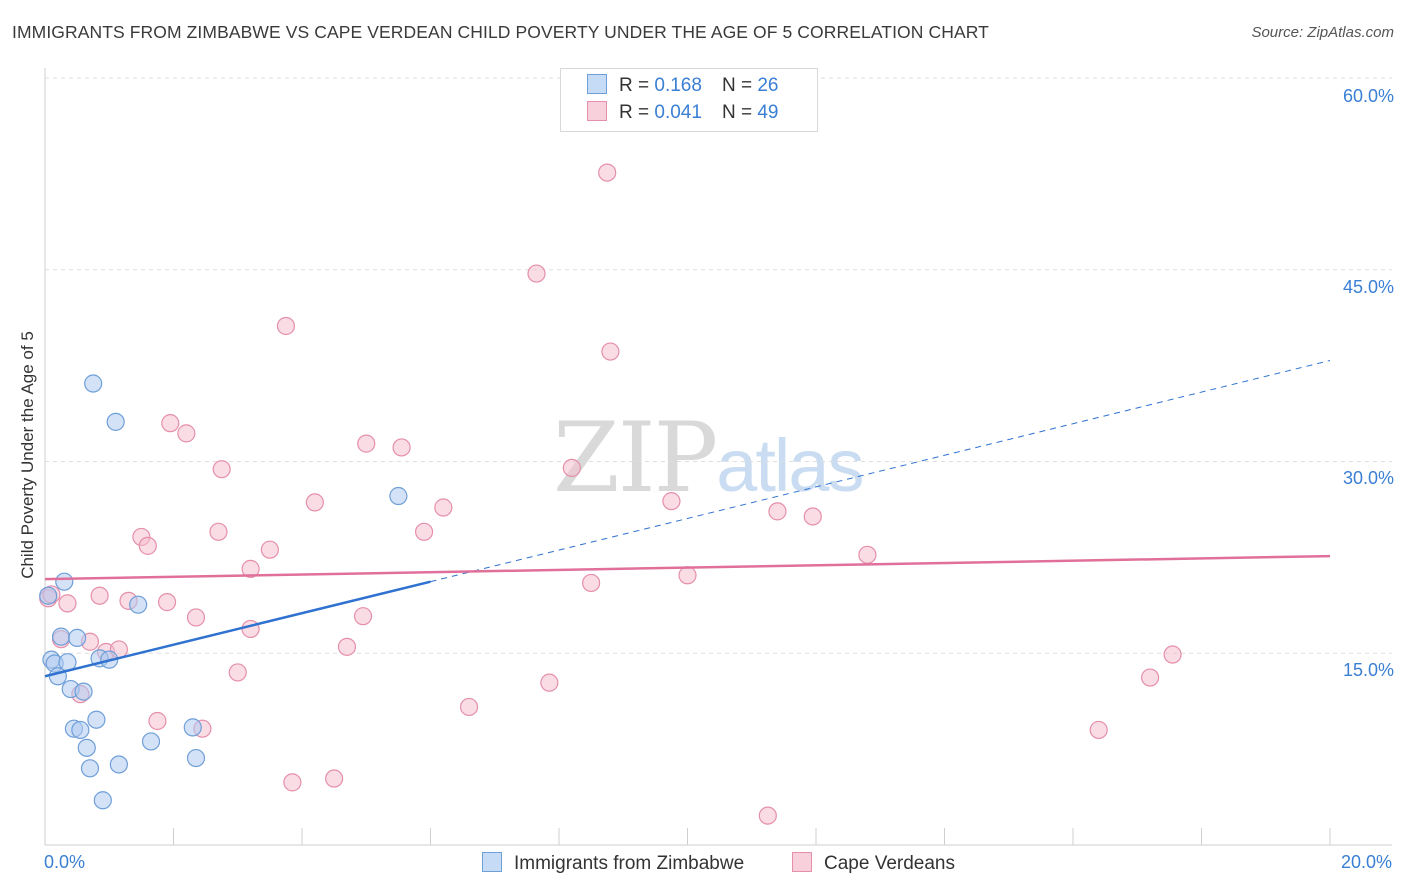  I want to click on y-tick-label-30: 30.0%, so click(1368, 478).